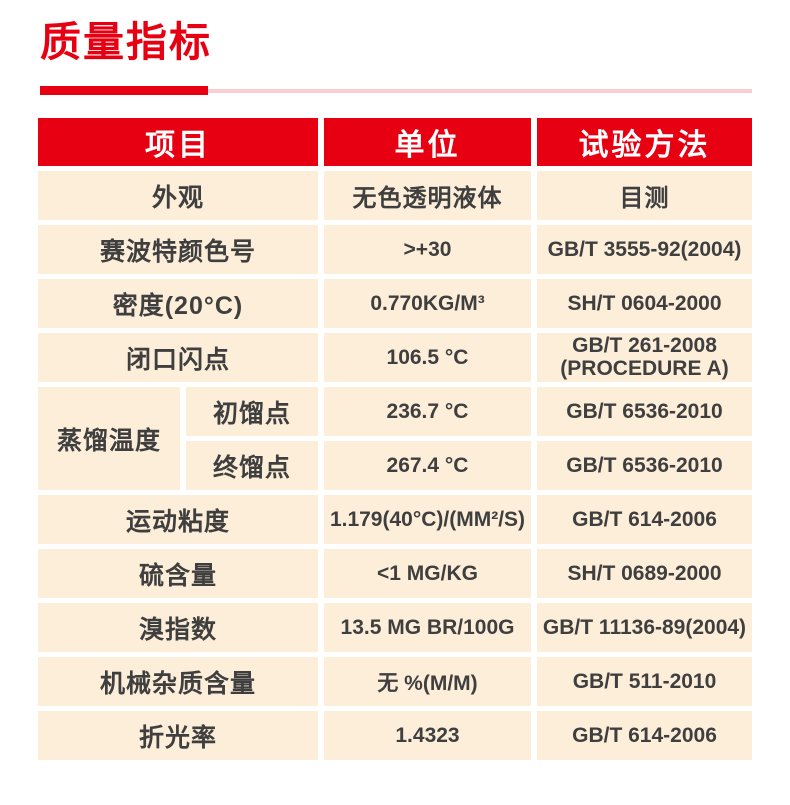 The height and width of the screenshot is (805, 790). What do you see at coordinates (109, 438) in the screenshot?
I see `spec-group-cell: 蒸馏温度` at bounding box center [109, 438].